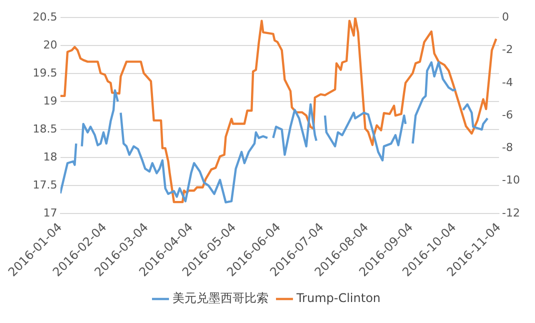 This screenshot has height=323, width=535. Describe the element at coordinates (50, 45) in the screenshot. I see `y-tick-label: 20` at that location.